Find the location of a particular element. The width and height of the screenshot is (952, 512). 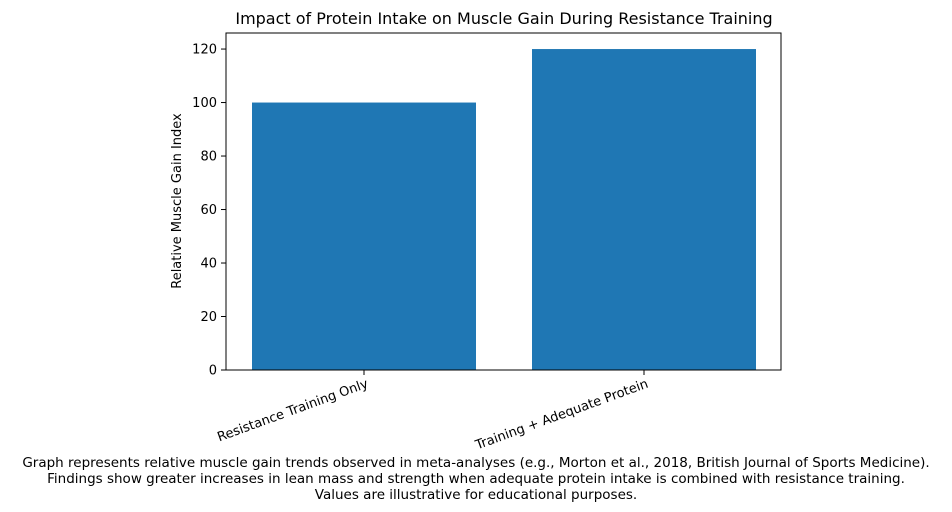

x-tick-label-0: Resistance Training Only is located at coordinates (292, 411).